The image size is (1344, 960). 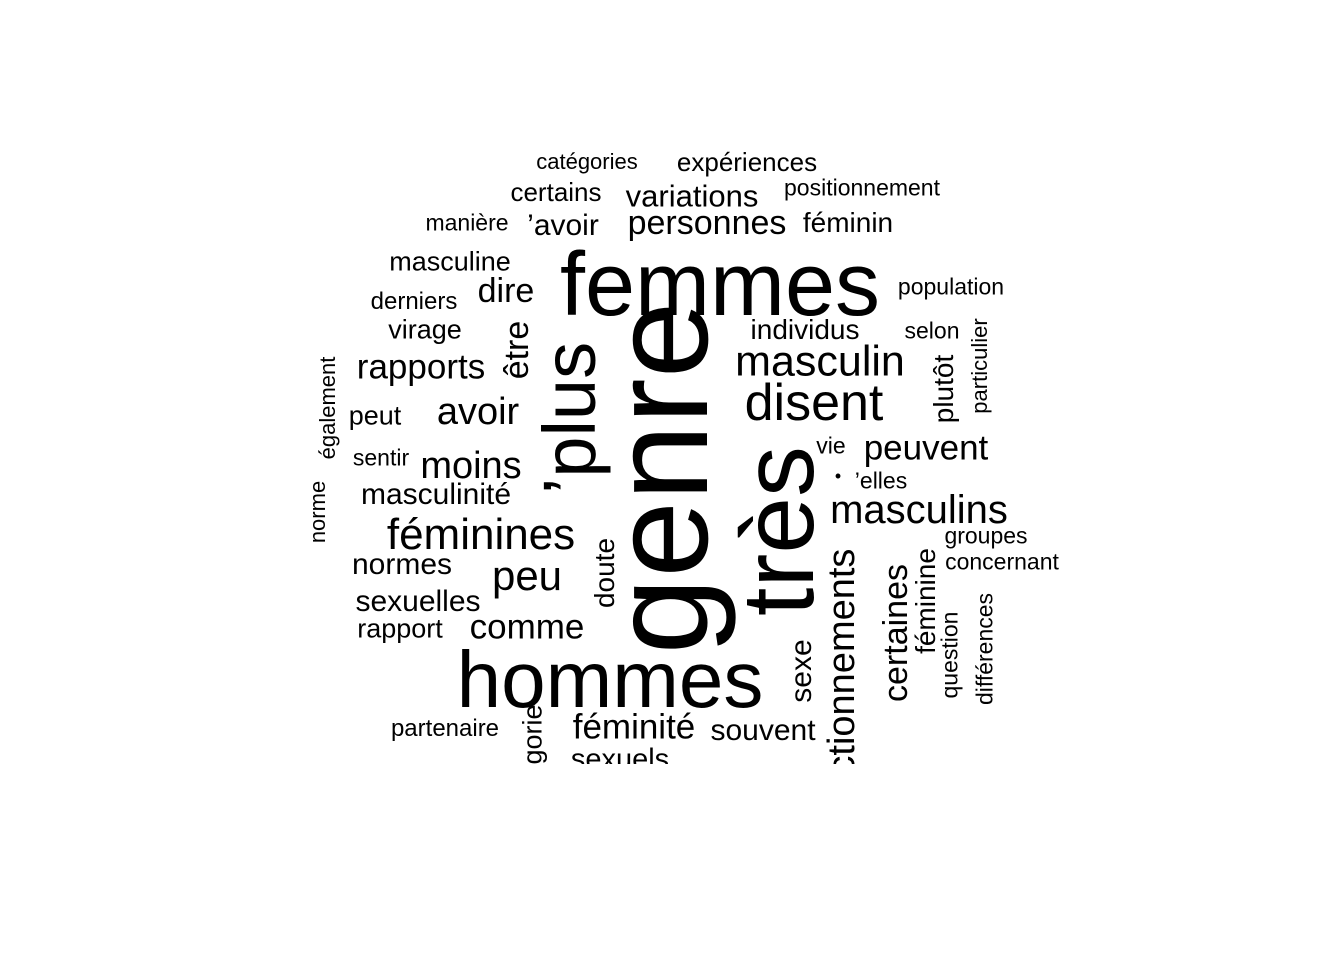 What do you see at coordinates (848, 222) in the screenshot?
I see `word-feminin: féminin` at bounding box center [848, 222].